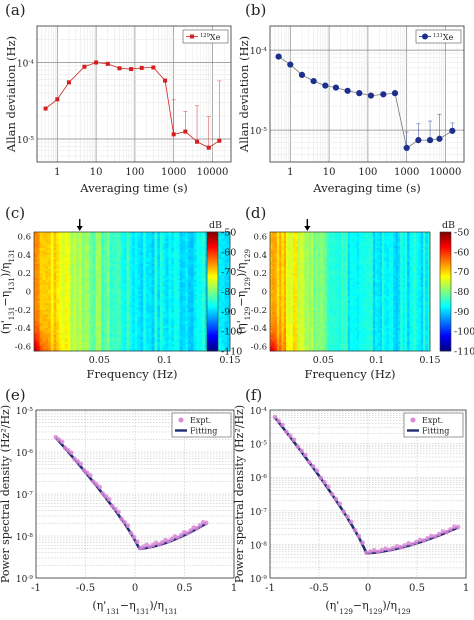 This screenshot has height=620, width=474. What do you see at coordinates (8, 291) in the screenshot?
I see `y-axis-label: (η'131−η131)/η131` at bounding box center [8, 291].